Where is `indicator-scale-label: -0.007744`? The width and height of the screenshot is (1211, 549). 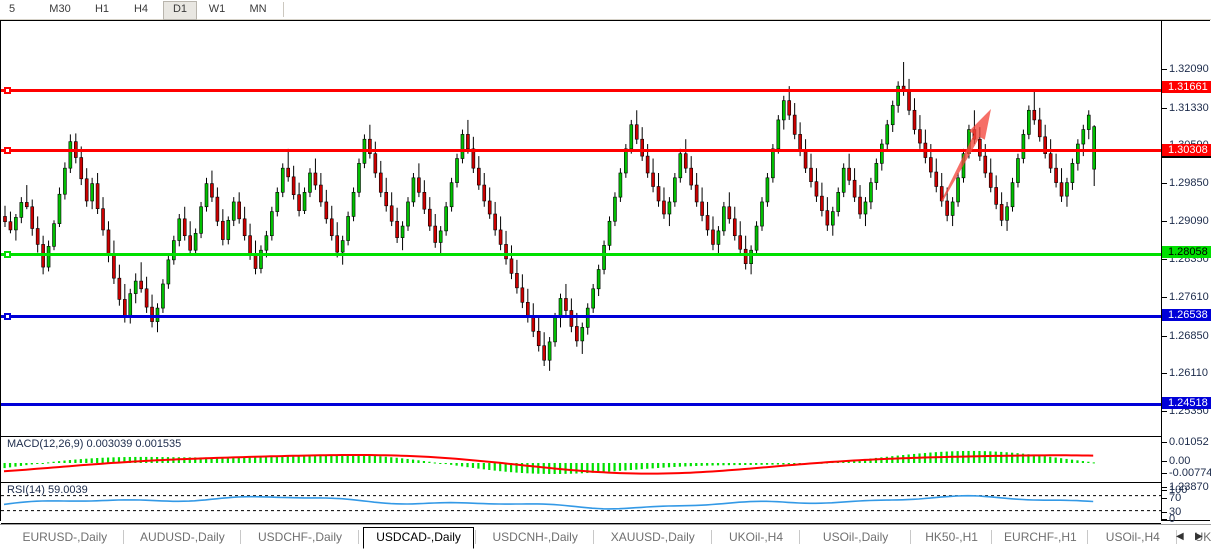
indicator-scale-label: -0.007744 is located at coordinates (1190, 473).